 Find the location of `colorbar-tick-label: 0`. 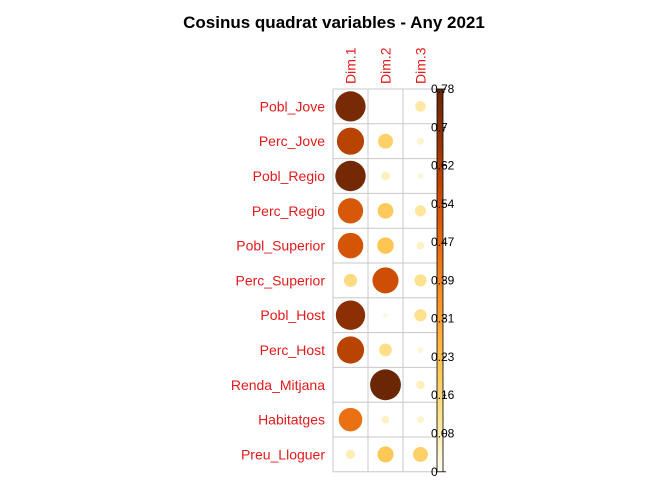

colorbar-tick-label: 0 is located at coordinates (434, 472).